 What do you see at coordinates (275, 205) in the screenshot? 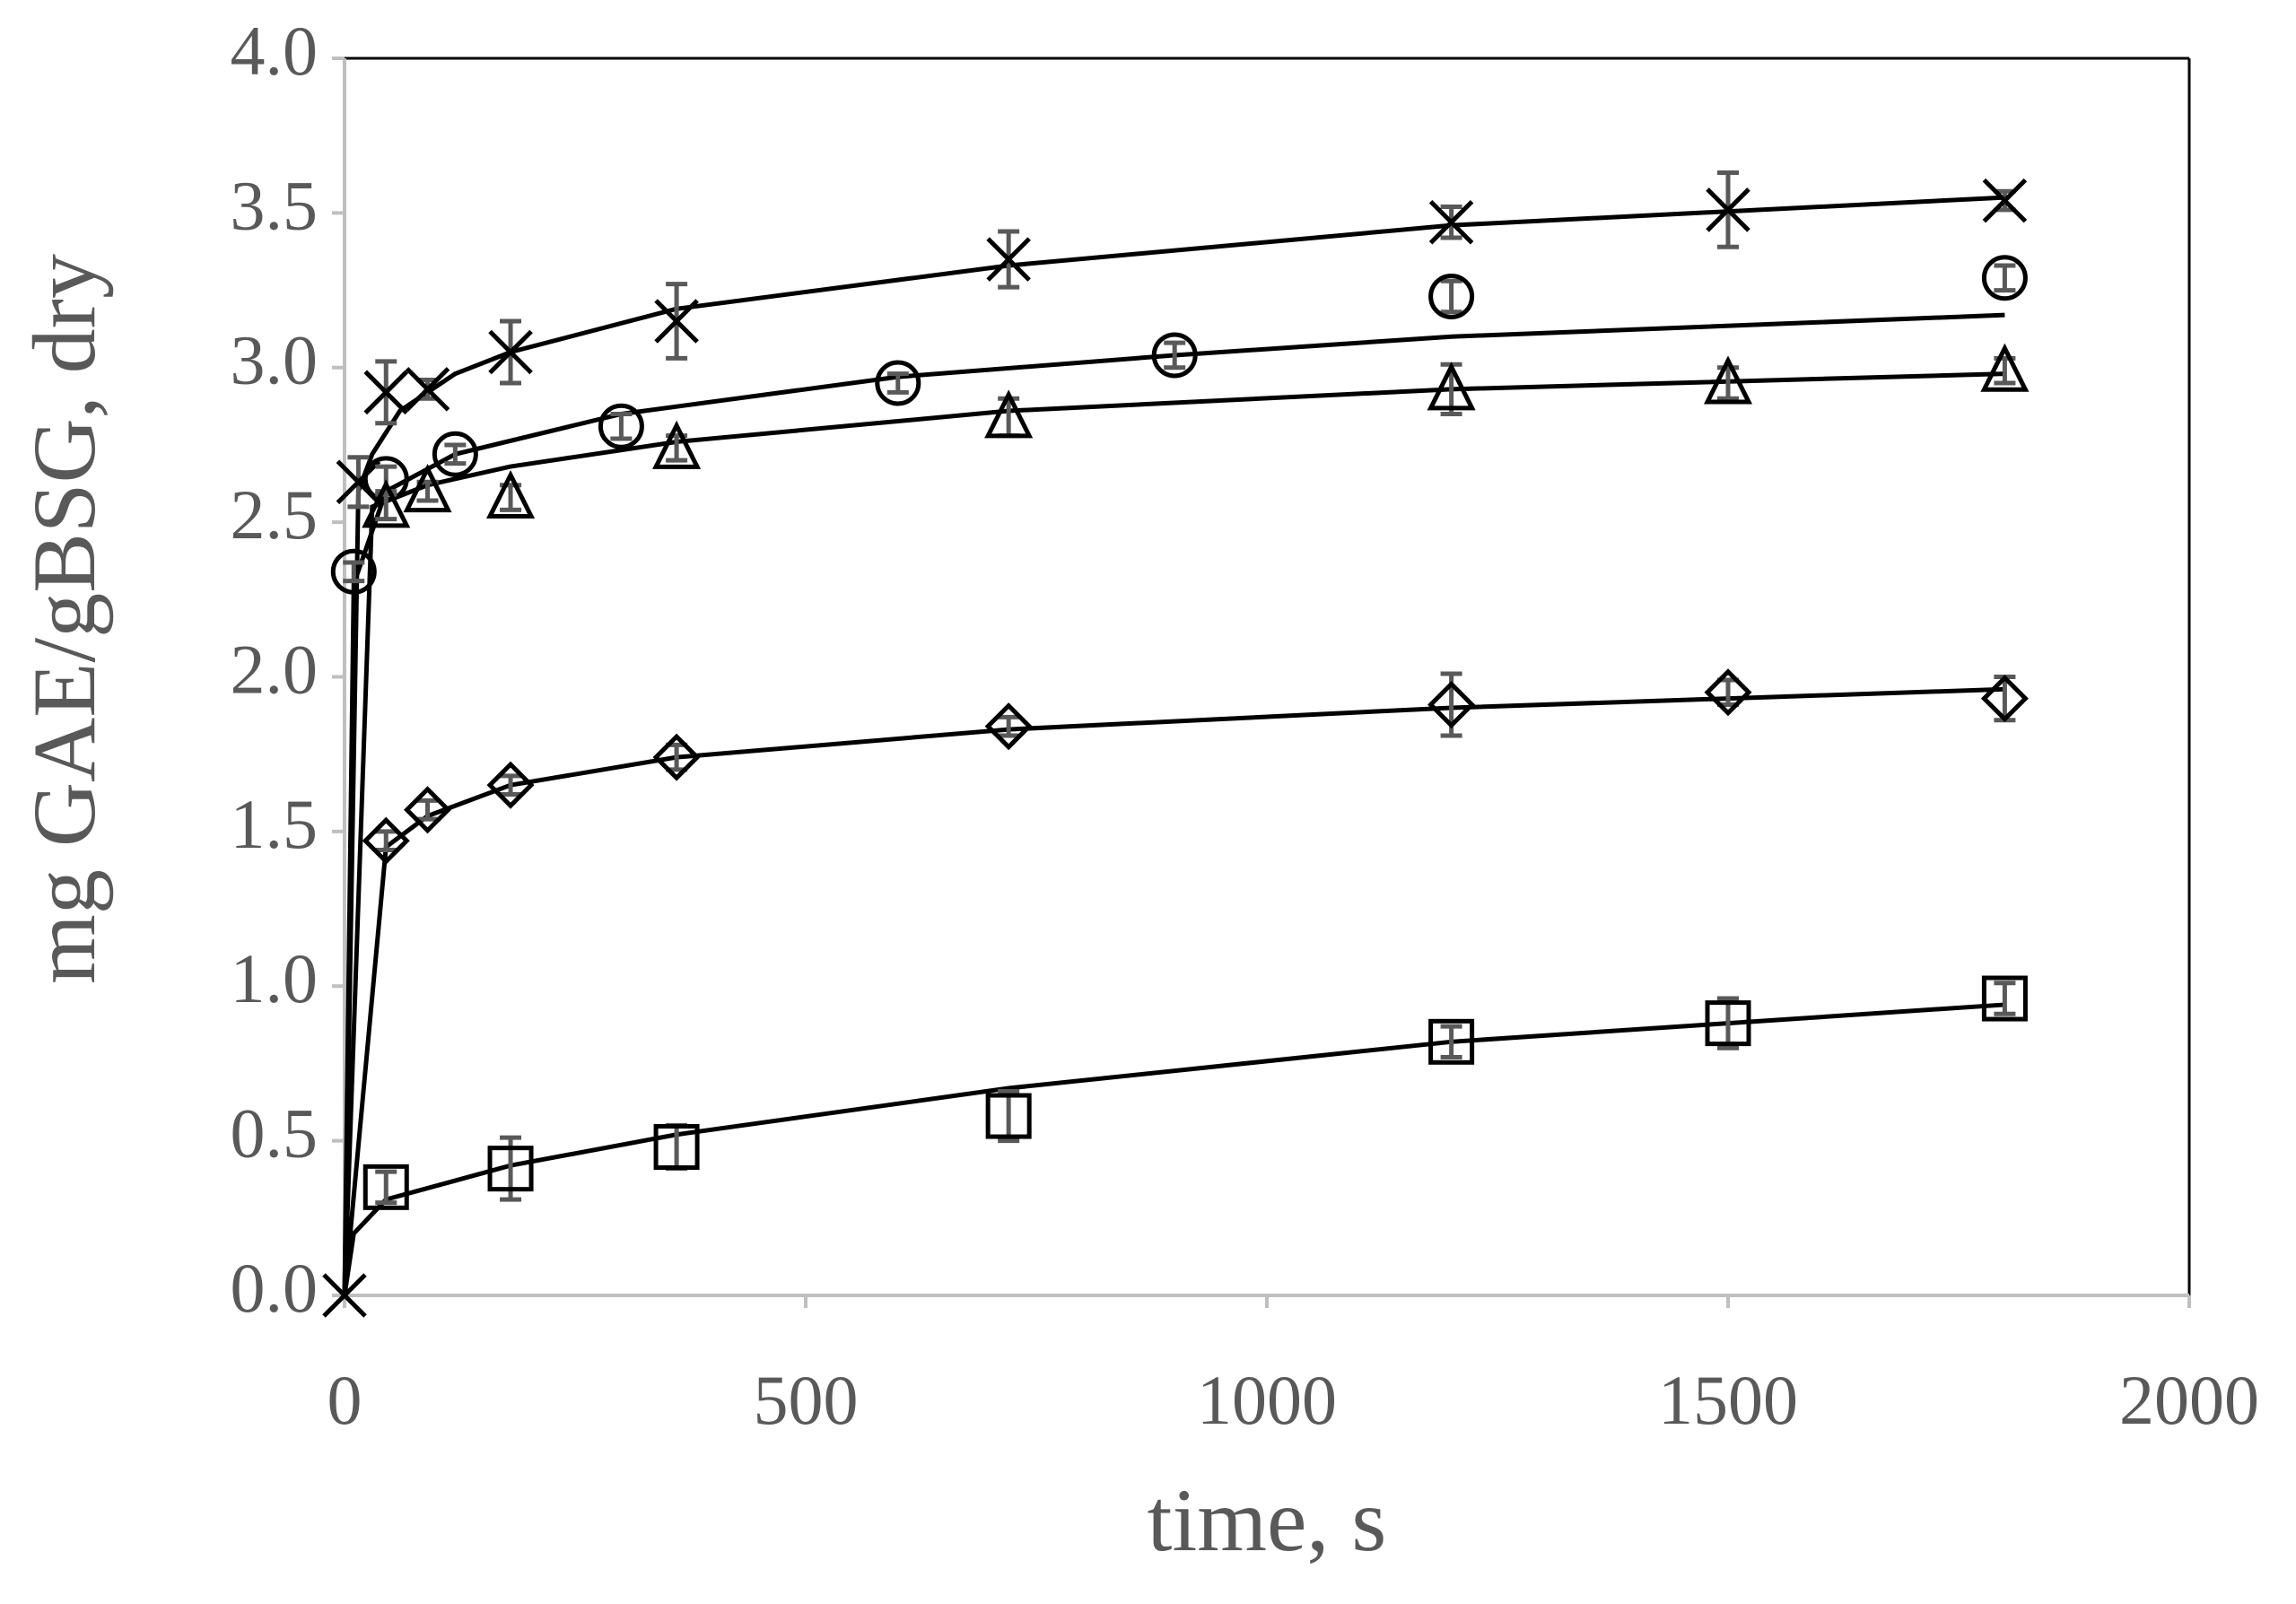
I see `y-tick-label: 3.5` at bounding box center [275, 205].